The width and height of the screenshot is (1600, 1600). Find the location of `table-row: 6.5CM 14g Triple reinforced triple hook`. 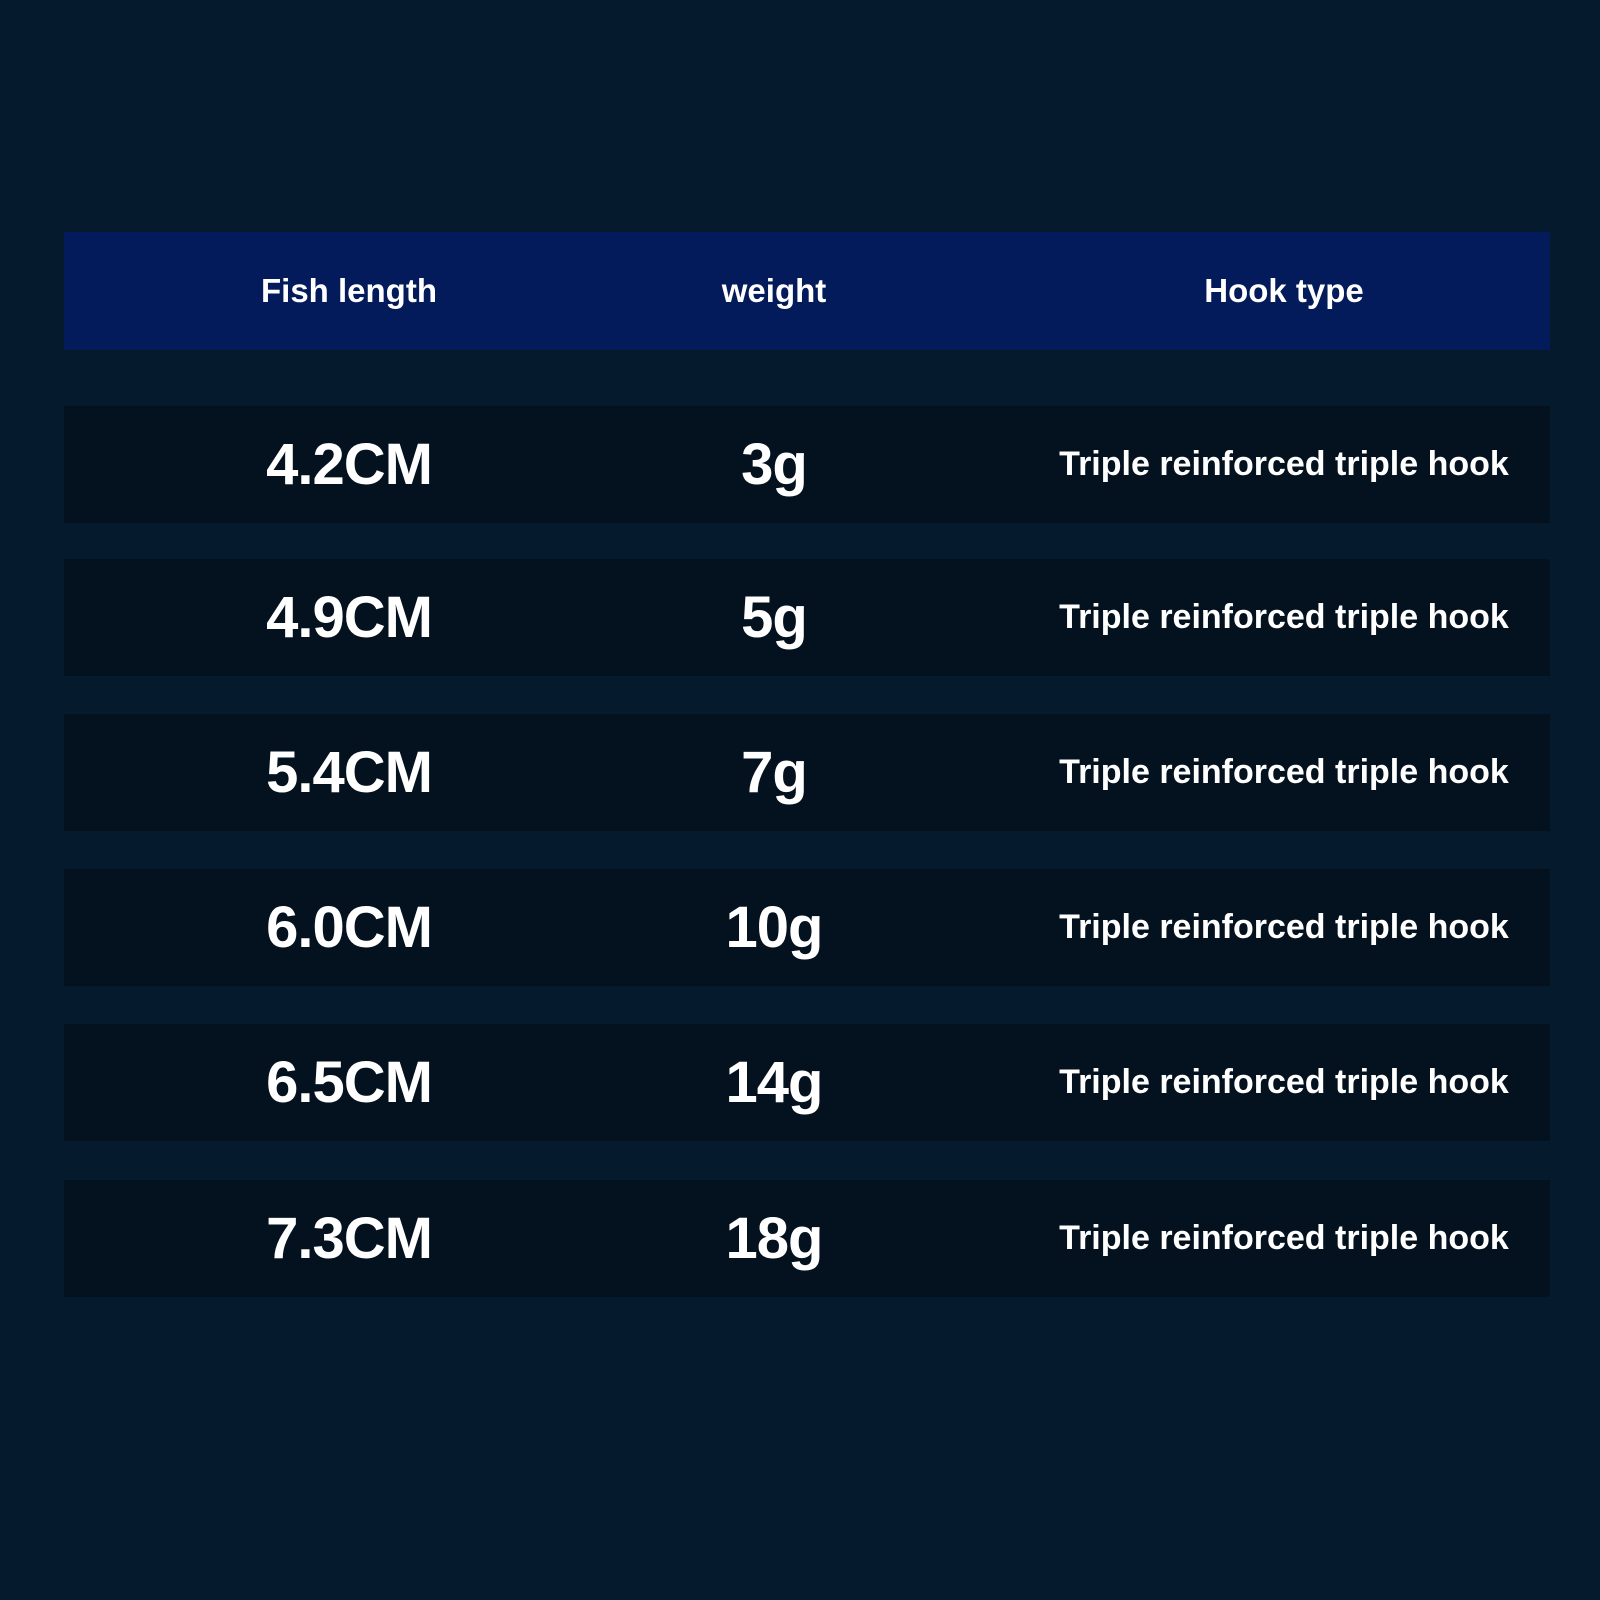

table-row: 6.5CM 14g Triple reinforced triple hook is located at coordinates (807, 1082).